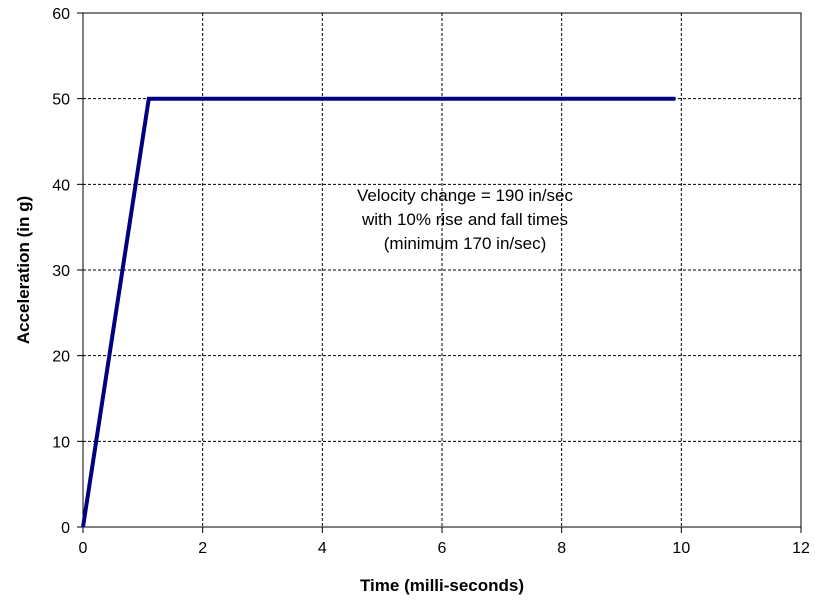 This screenshot has width=815, height=607. I want to click on annotation-line-1: Velocity change = 190 in/sec, so click(465, 195).